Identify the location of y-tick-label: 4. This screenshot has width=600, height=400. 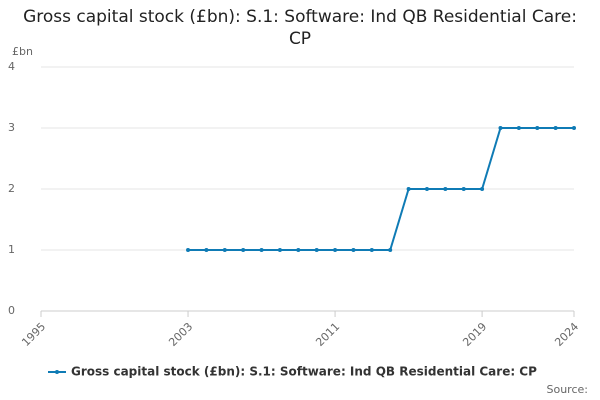
(11, 66).